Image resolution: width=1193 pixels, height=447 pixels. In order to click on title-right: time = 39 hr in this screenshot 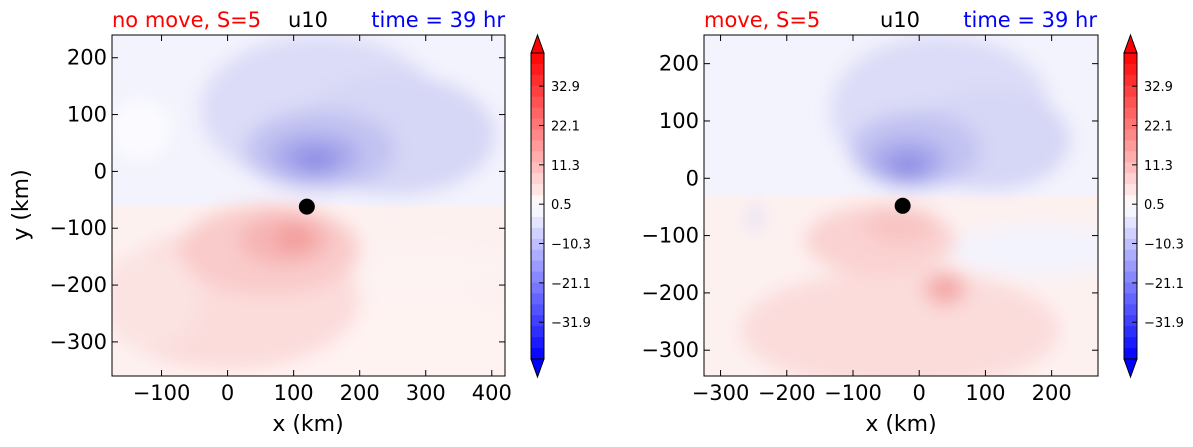, I will do `click(1030, 20)`.